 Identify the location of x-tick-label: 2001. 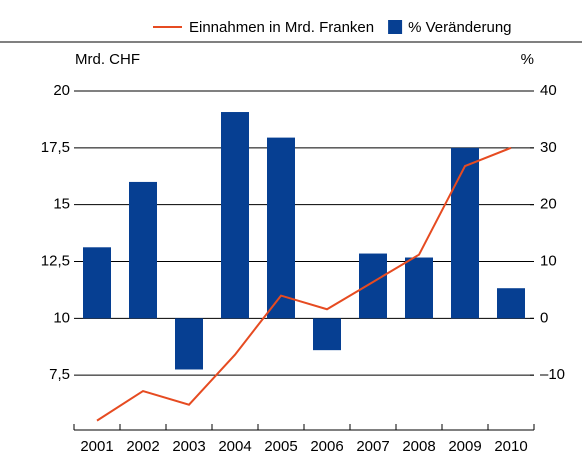
(96, 446).